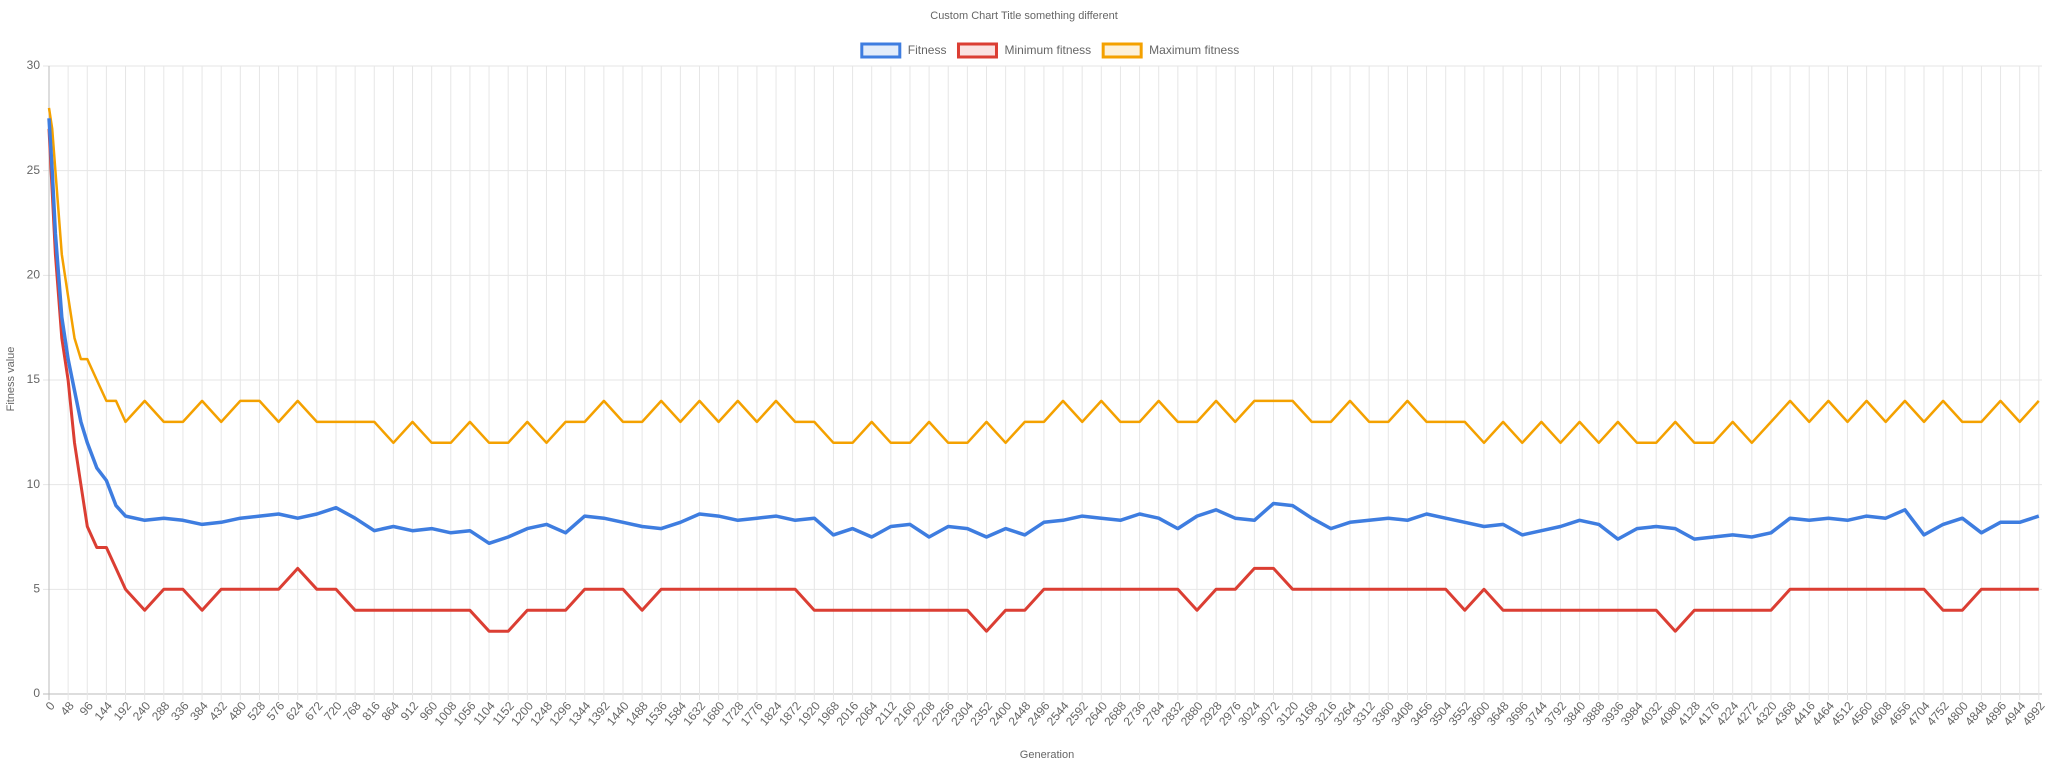 This screenshot has height=768, width=2048. I want to click on y-axis-label: Fitness value, so click(11, 379).